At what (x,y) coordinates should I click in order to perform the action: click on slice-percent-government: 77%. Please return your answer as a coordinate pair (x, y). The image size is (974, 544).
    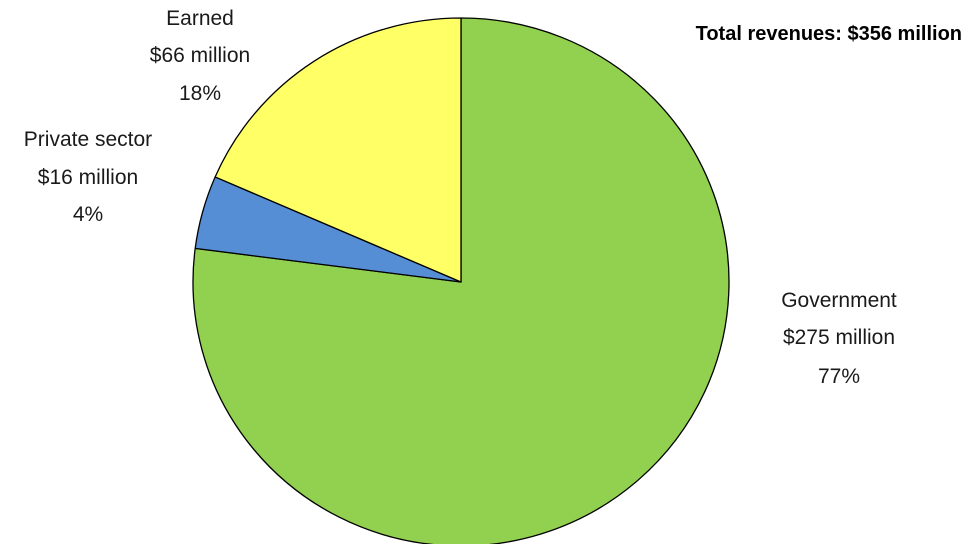
    Looking at the image, I should click on (839, 376).